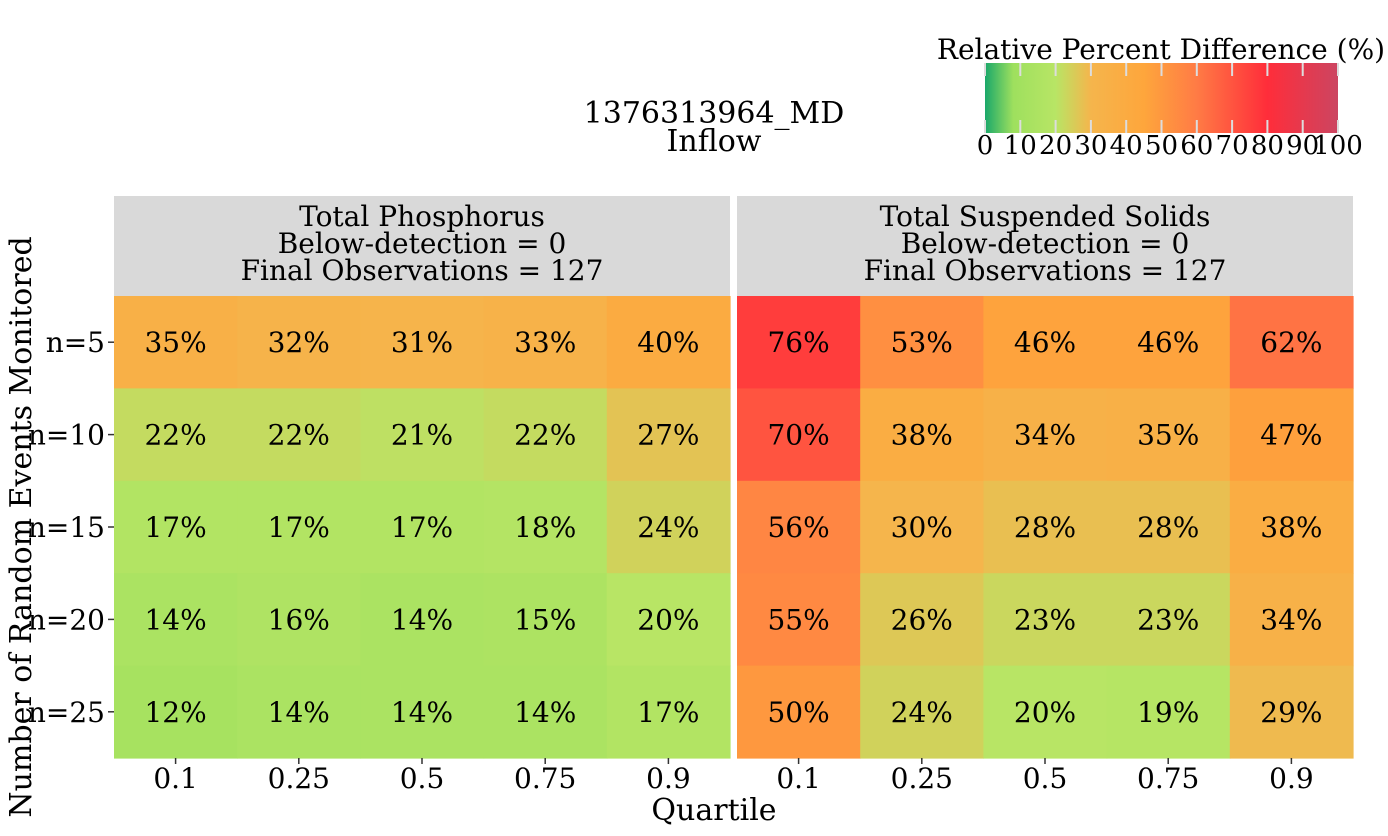  Describe the element at coordinates (1196, 146) in the screenshot. I see `colorbar-tick-label: 60` at that location.